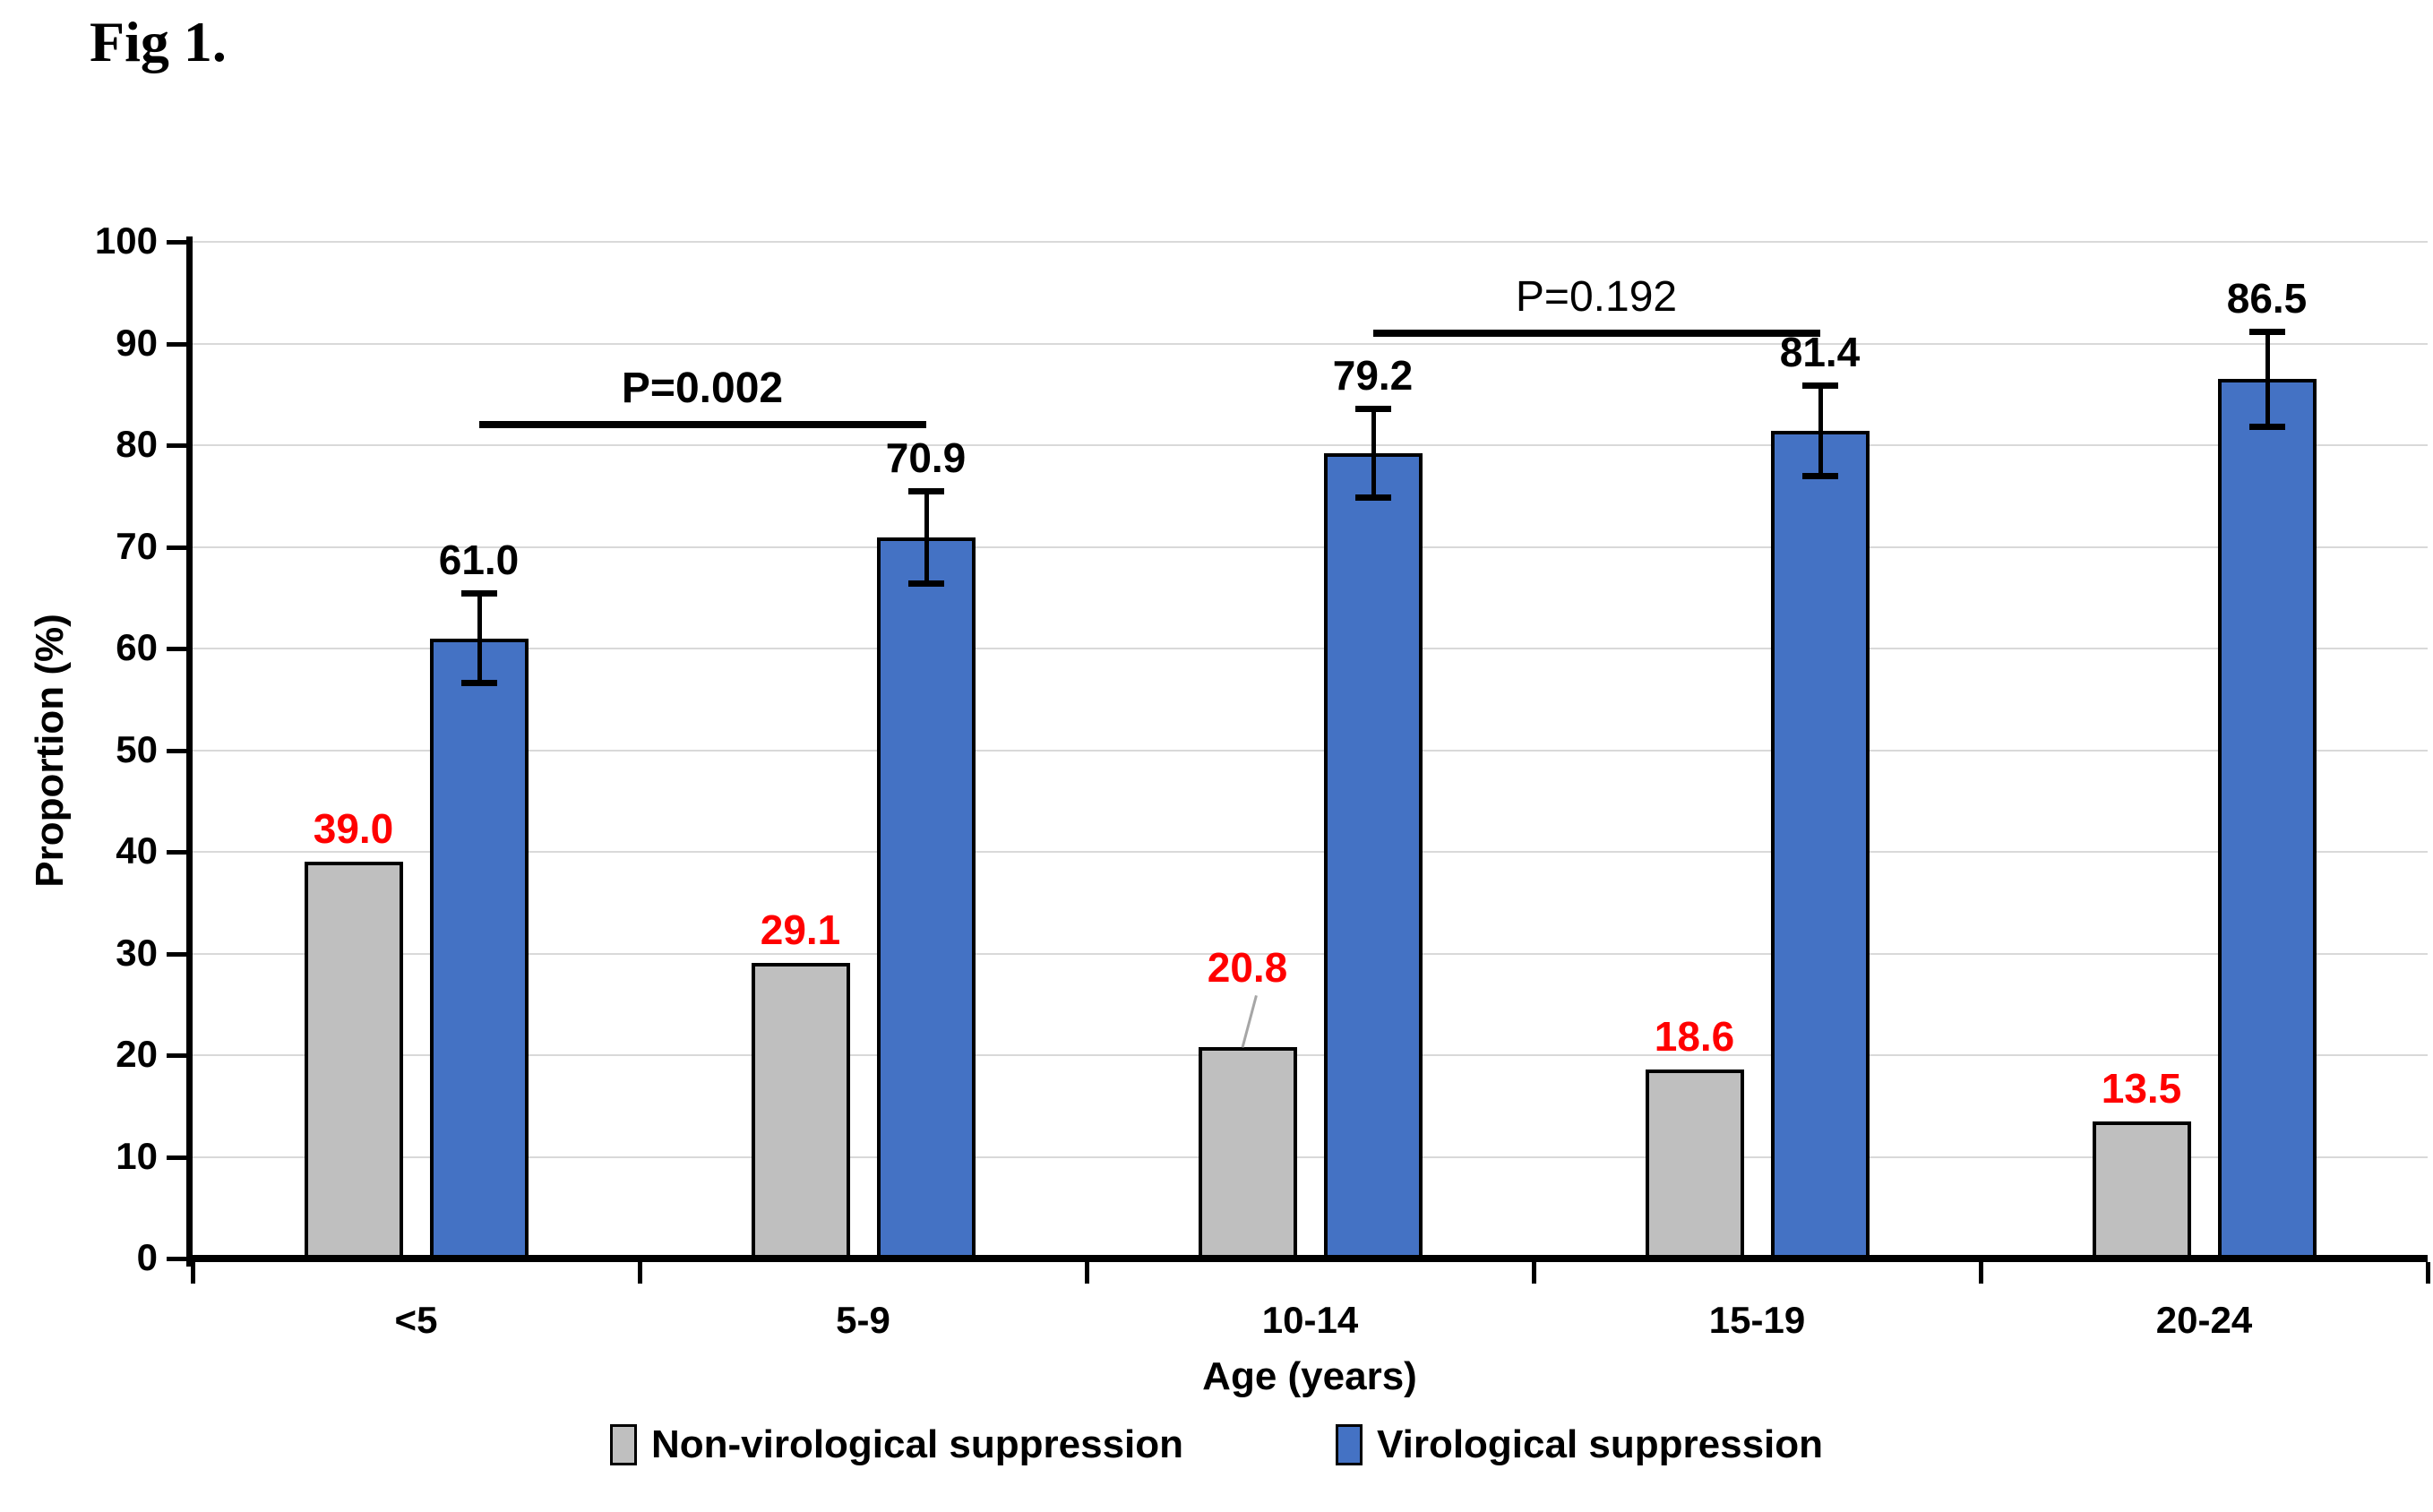 The width and height of the screenshot is (2433, 1512). I want to click on x-axis-tick-label: 10-14, so click(1310, 1320).